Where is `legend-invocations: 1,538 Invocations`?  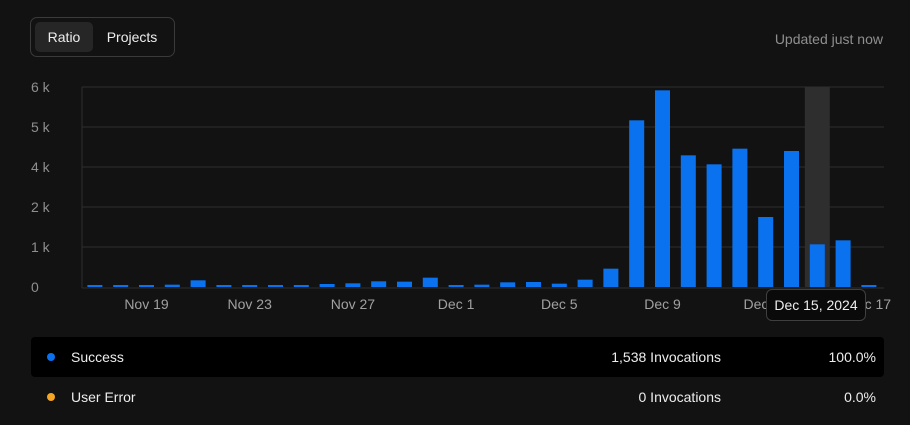 legend-invocations: 1,538 Invocations is located at coordinates (666, 357).